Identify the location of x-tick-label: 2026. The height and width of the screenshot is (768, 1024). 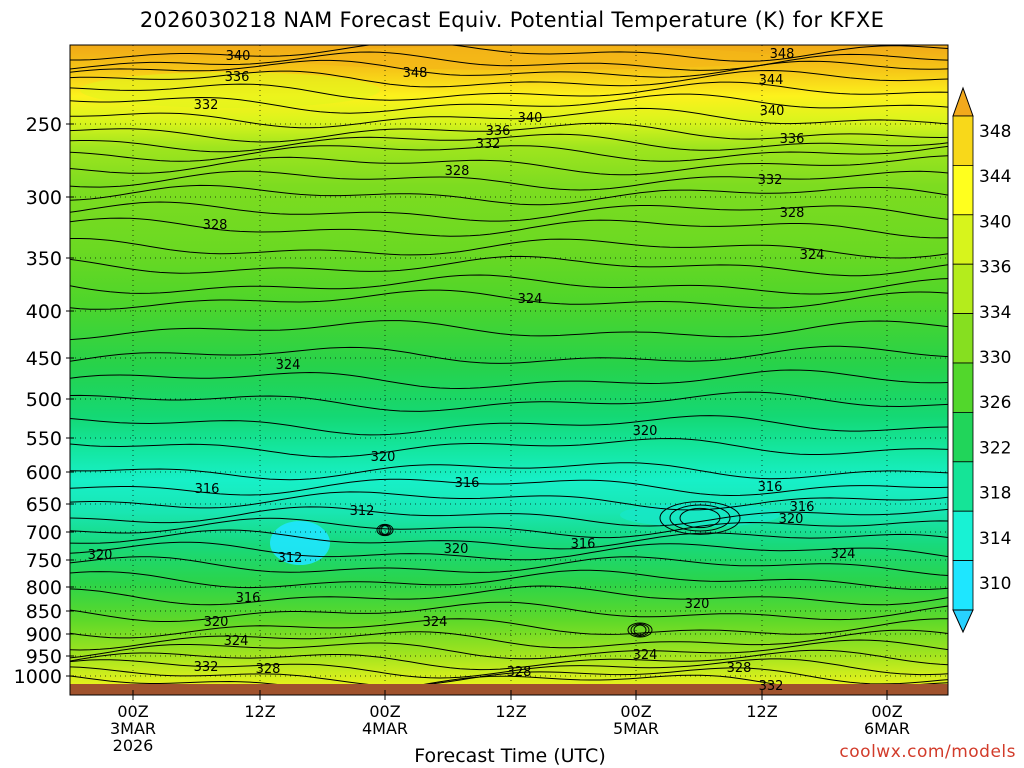
(133, 745).